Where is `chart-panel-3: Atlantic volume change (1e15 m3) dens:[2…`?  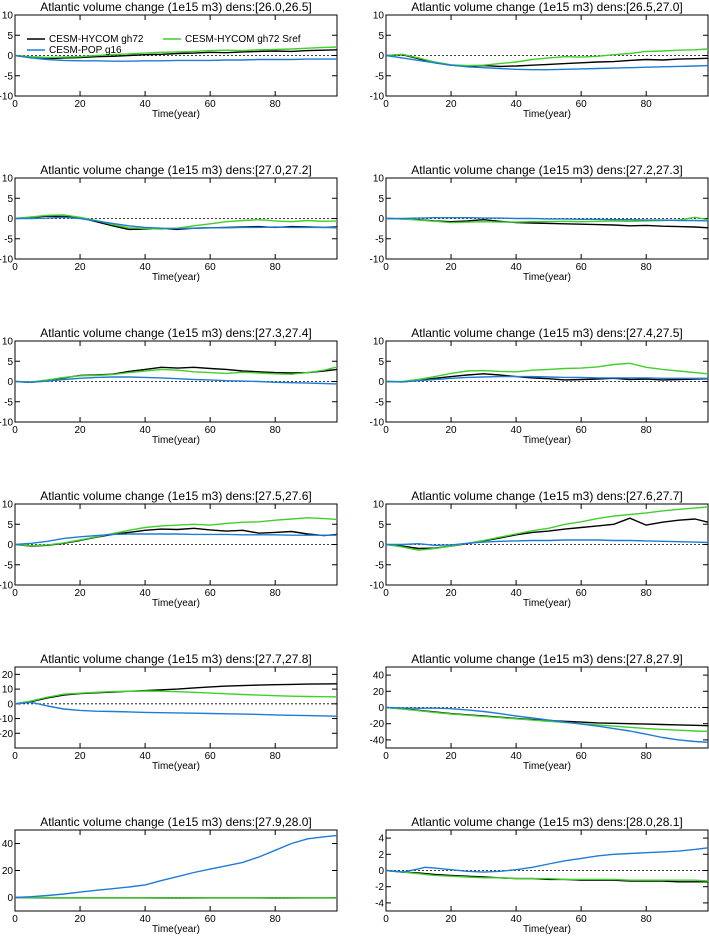
chart-panel-3: Atlantic volume change (1e15 m3) dens:[2… is located at coordinates (169, 223).